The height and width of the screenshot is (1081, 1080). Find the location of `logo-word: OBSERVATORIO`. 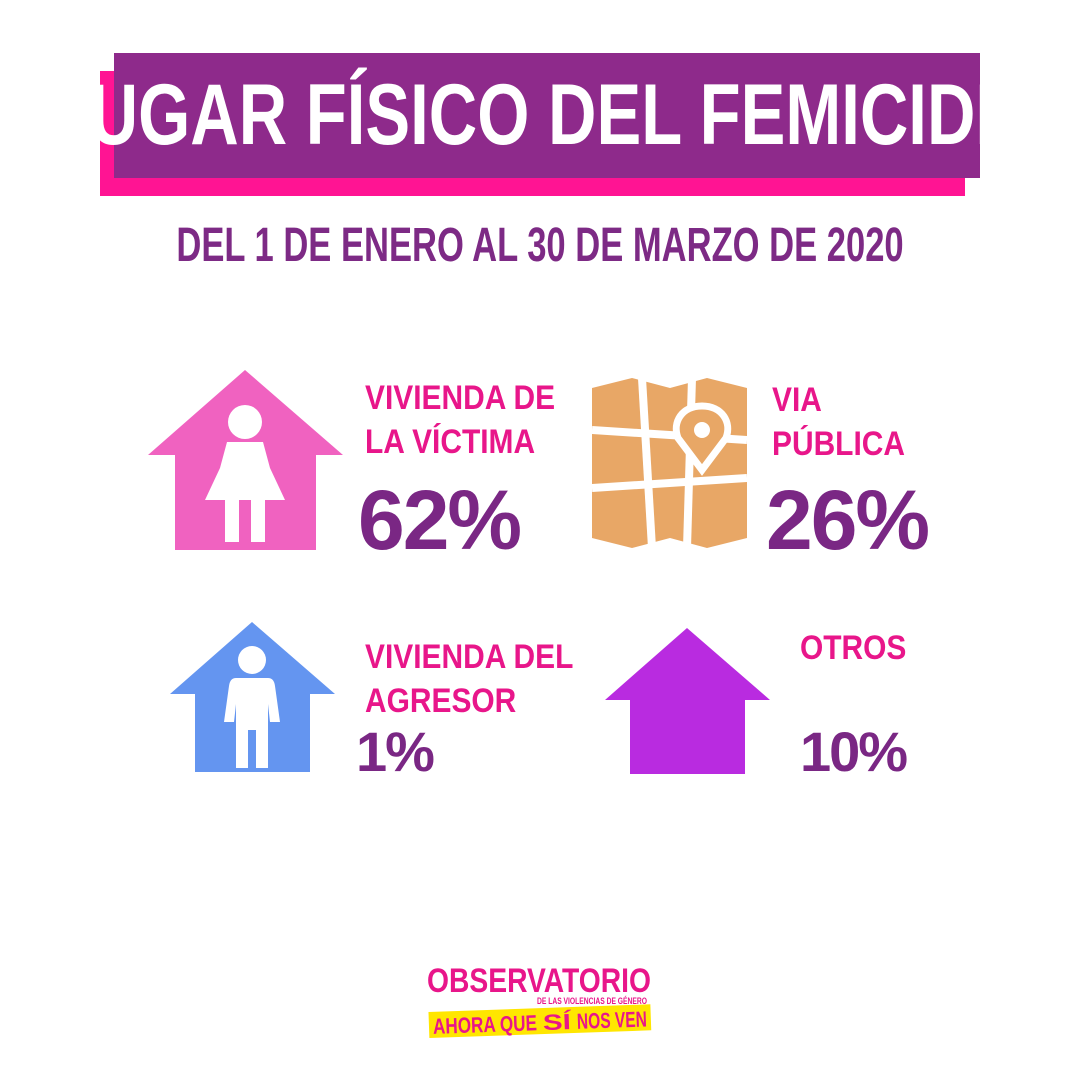

logo-word: OBSERVATORIO is located at coordinates (539, 981).